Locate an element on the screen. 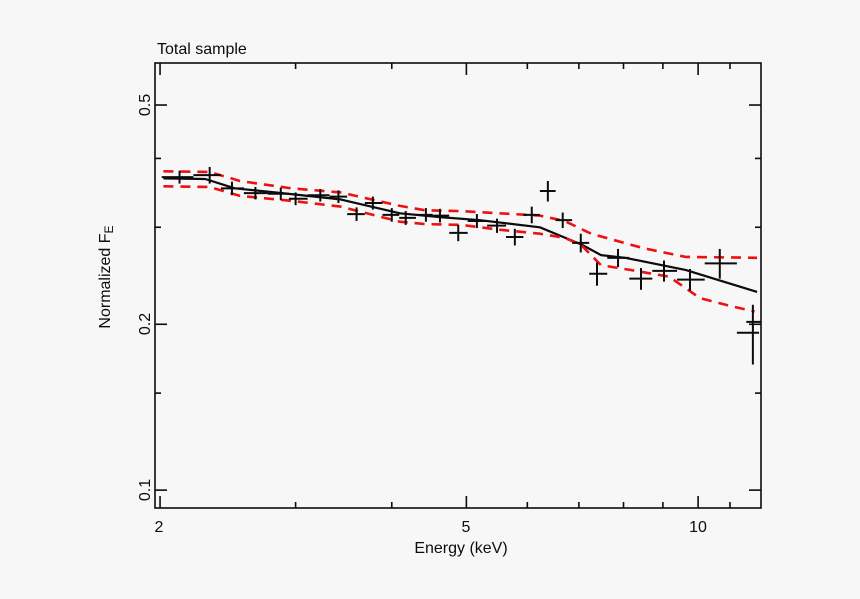 This screenshot has width=860, height=599. upper-confidence-bound is located at coordinates (460, 215).